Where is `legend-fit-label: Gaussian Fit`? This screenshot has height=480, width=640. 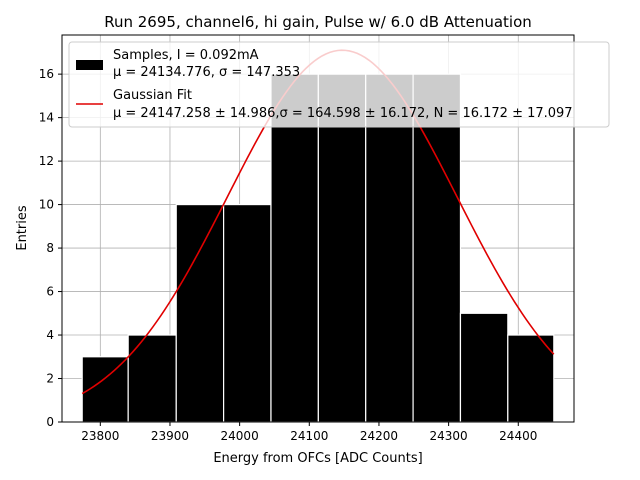
legend-fit-label: Gaussian Fit is located at coordinates (152, 95).